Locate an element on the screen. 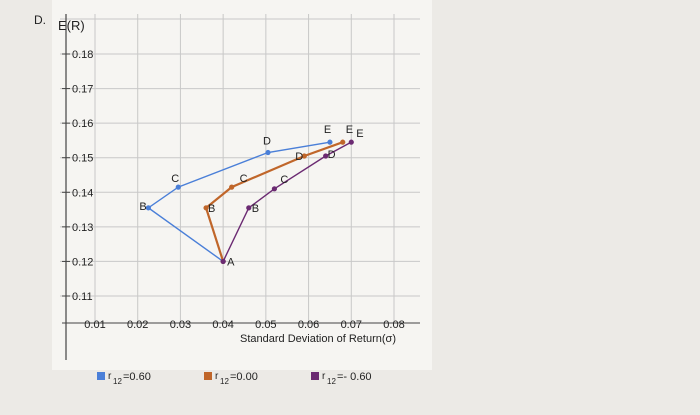  legend-item-3: r 12 =- 0.60 is located at coordinates (341, 378).